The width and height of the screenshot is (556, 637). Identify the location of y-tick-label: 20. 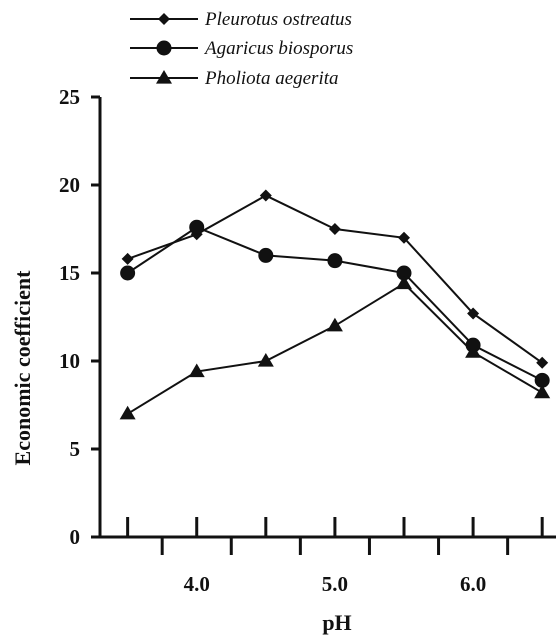
(69, 185).